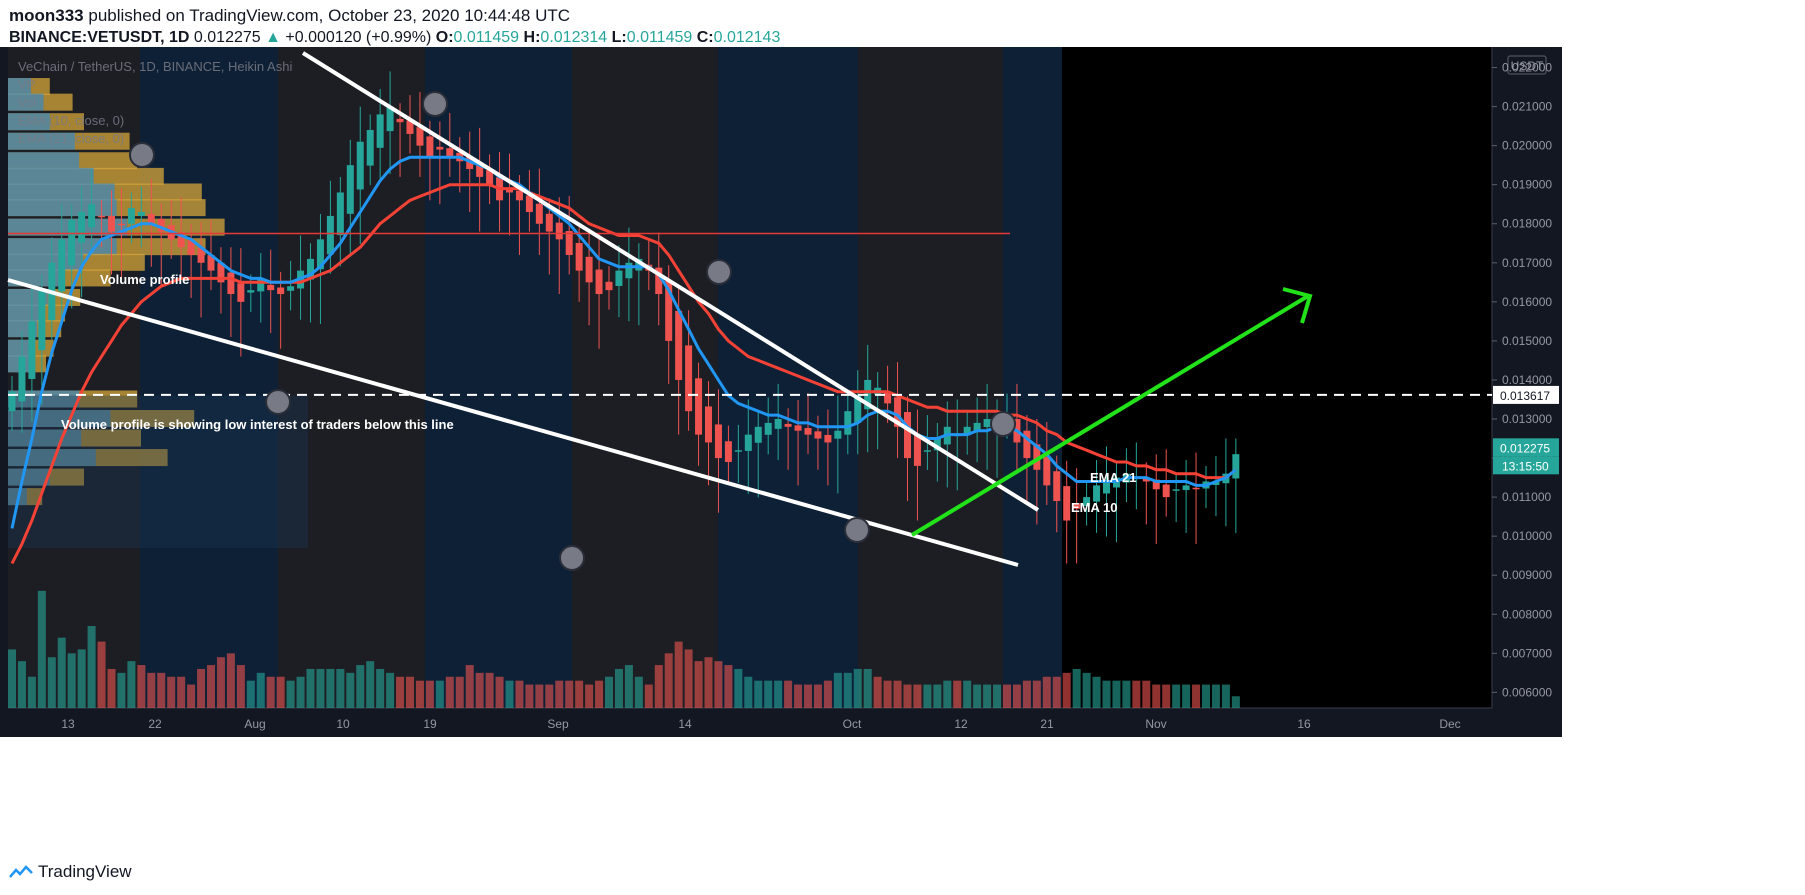 This screenshot has width=1805, height=895. What do you see at coordinates (1527, 66) in the screenshot?
I see `currency-label: USDT` at bounding box center [1527, 66].